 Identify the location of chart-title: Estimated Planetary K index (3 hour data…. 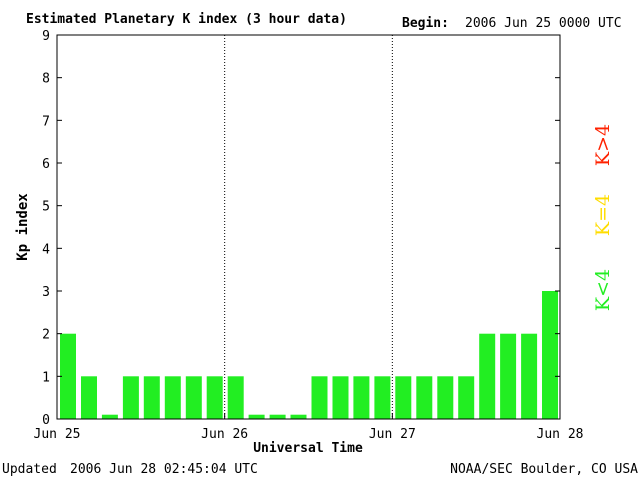
(186, 19).